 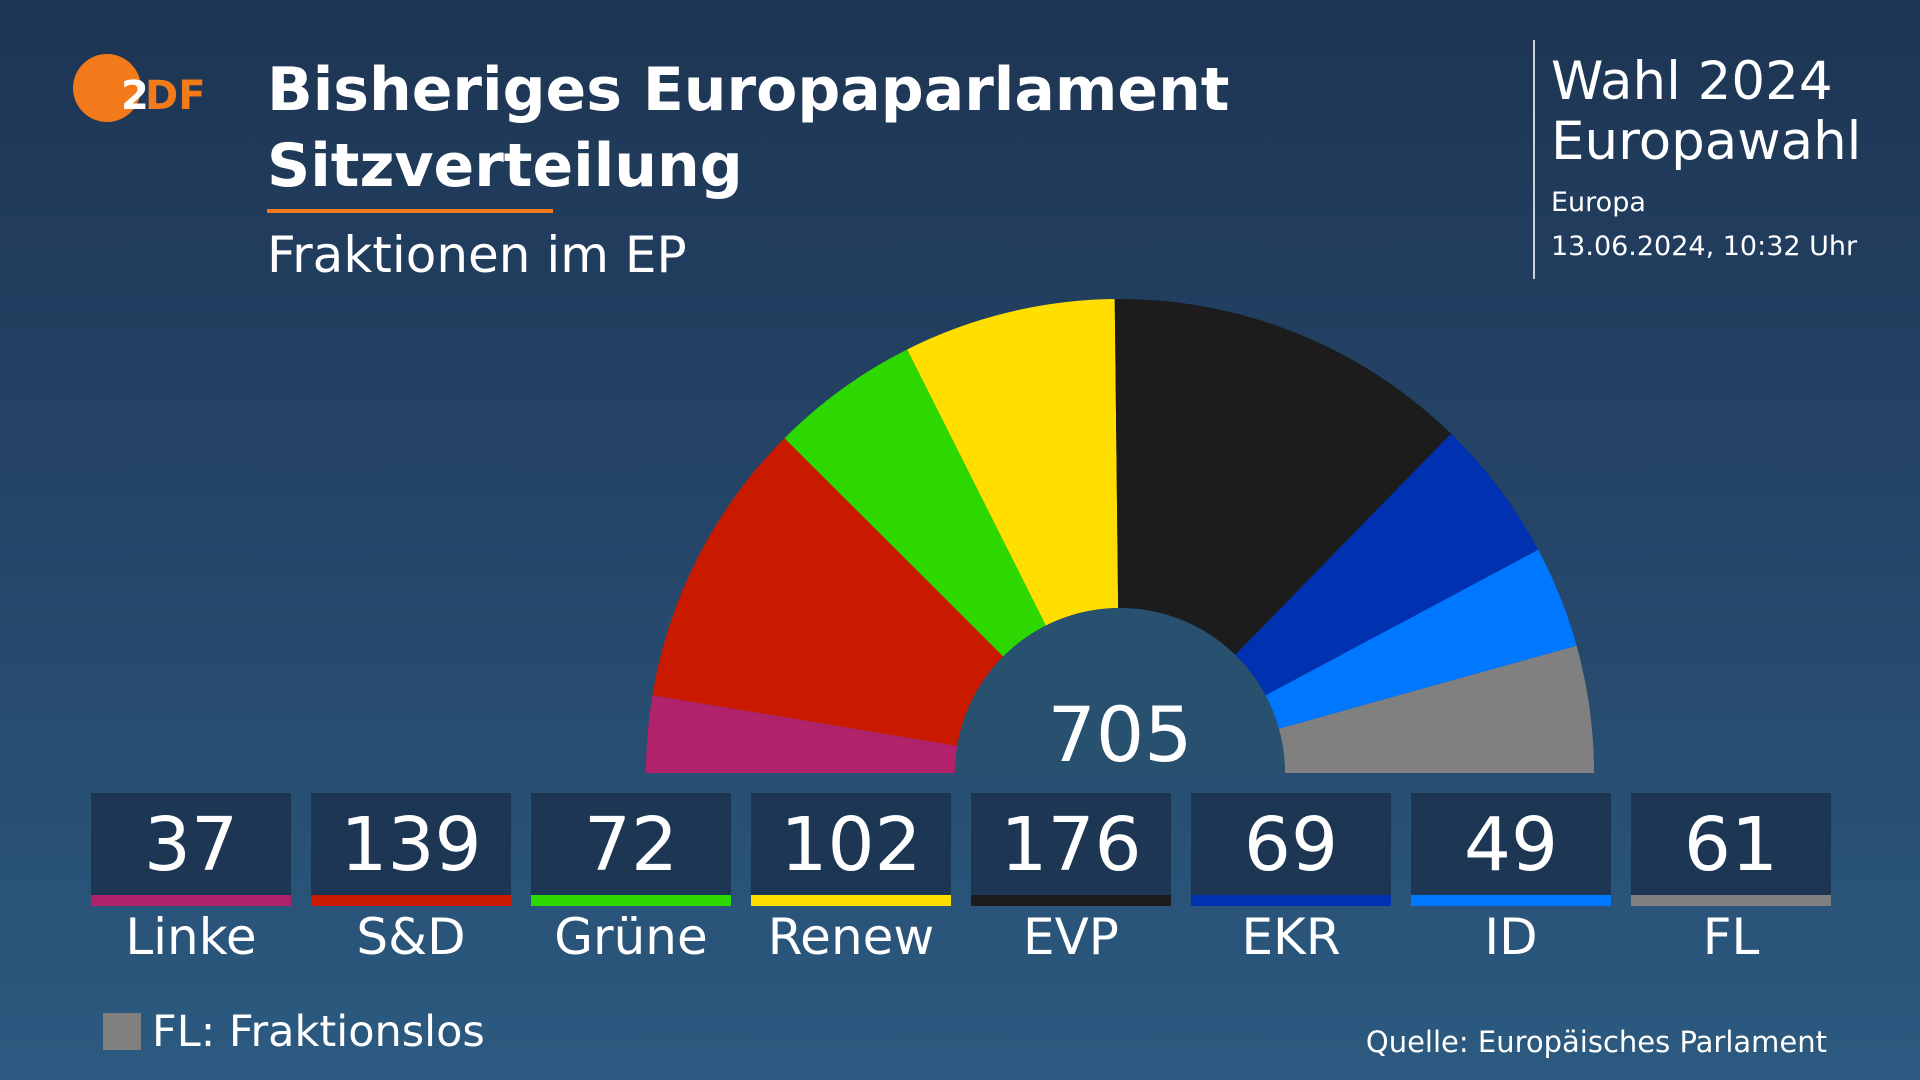 What do you see at coordinates (318, 1032) in the screenshot?
I see `legend-note: FL: Fraktionslos` at bounding box center [318, 1032].